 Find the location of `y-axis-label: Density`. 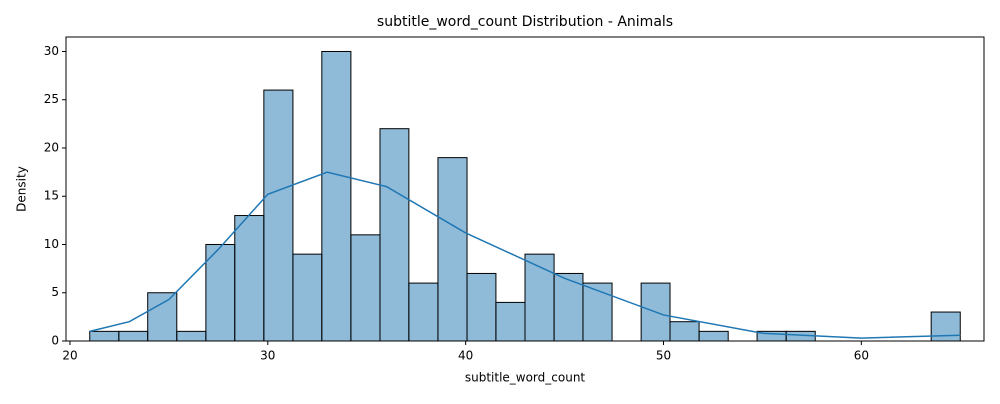

y-axis-label: Density is located at coordinates (22, 189).